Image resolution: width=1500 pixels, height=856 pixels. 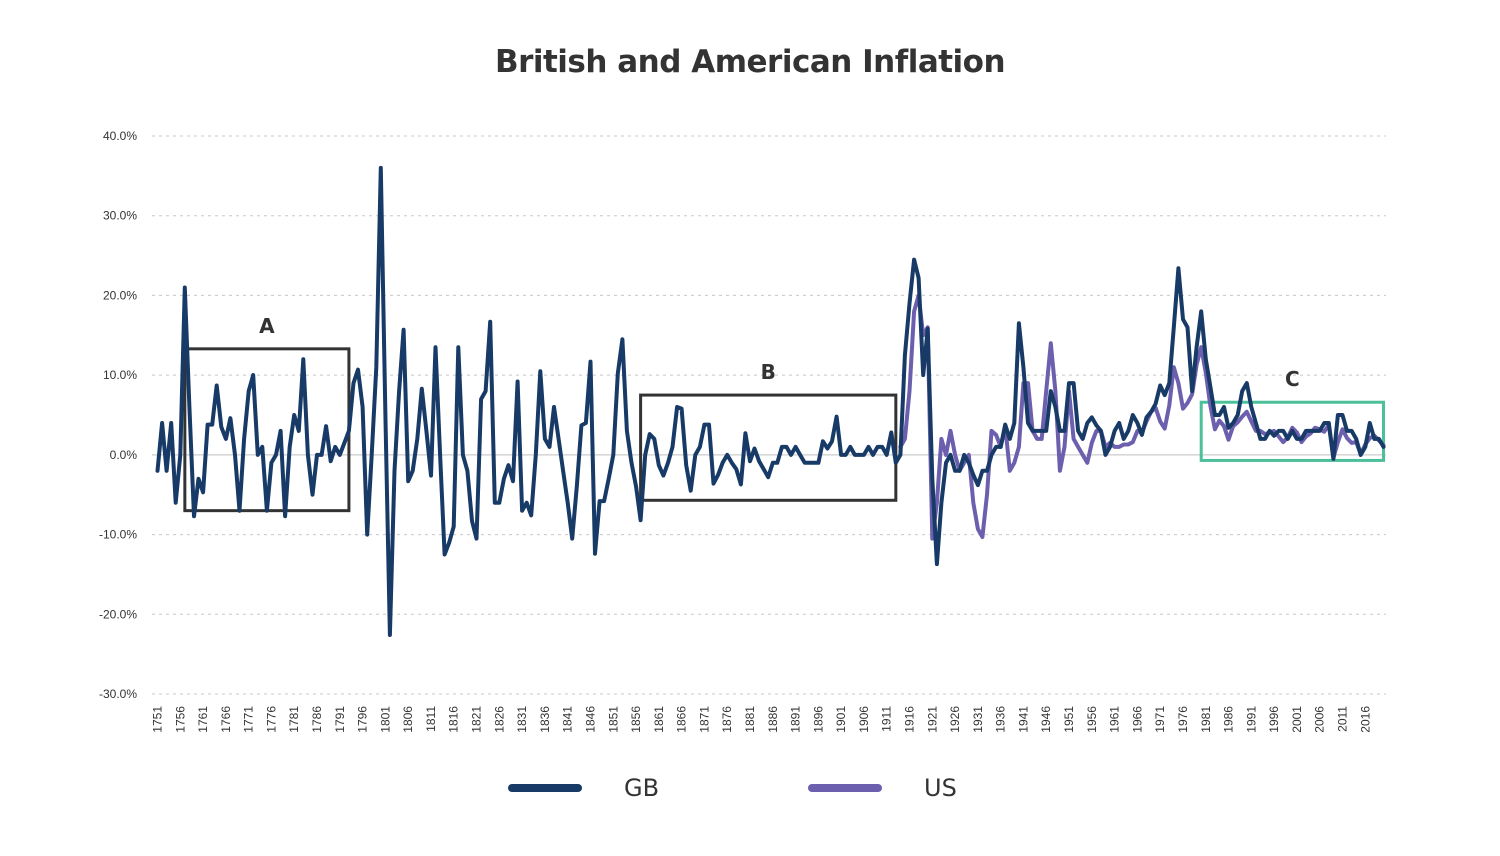 I want to click on annotation-label-a: A, so click(x=267, y=326).